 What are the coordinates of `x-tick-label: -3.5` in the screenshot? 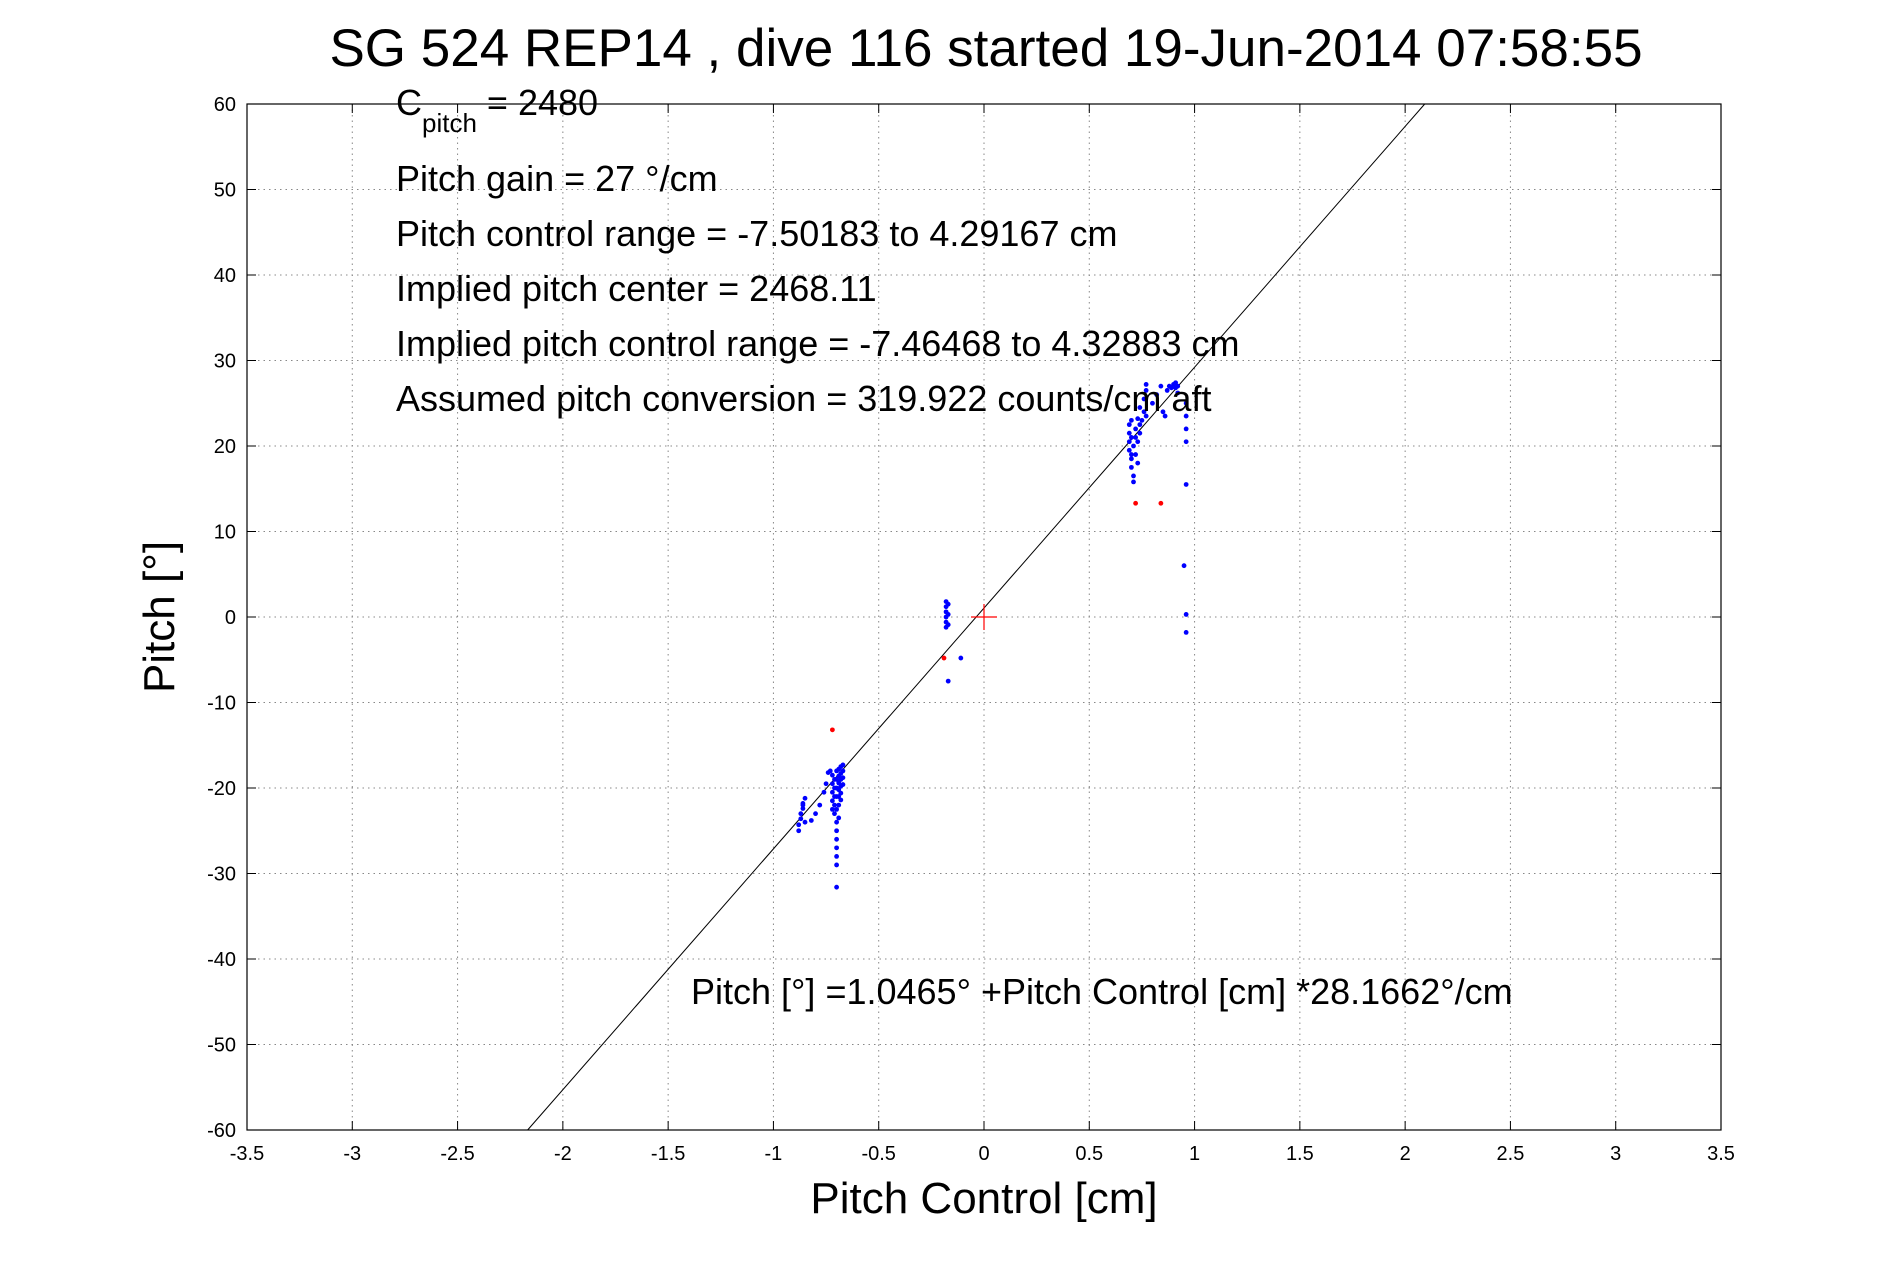 It's located at (247, 1154).